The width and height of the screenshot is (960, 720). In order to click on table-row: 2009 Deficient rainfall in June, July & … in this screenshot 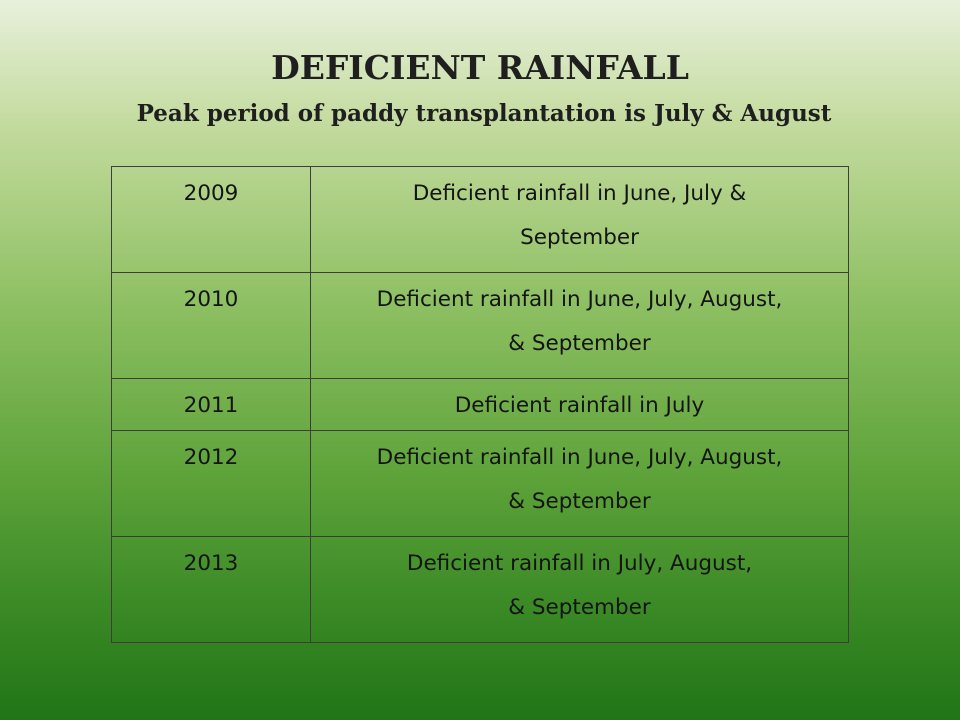, I will do `click(480, 219)`.